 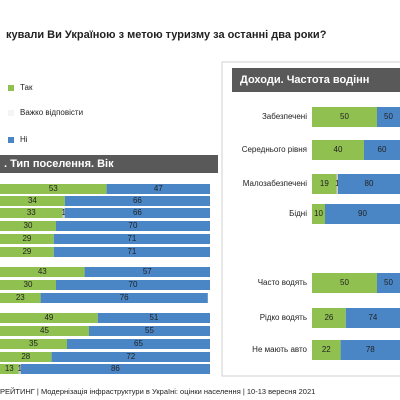 What do you see at coordinates (284, 116) in the screenshot?
I see `category-label: Забезпечені` at bounding box center [284, 116].